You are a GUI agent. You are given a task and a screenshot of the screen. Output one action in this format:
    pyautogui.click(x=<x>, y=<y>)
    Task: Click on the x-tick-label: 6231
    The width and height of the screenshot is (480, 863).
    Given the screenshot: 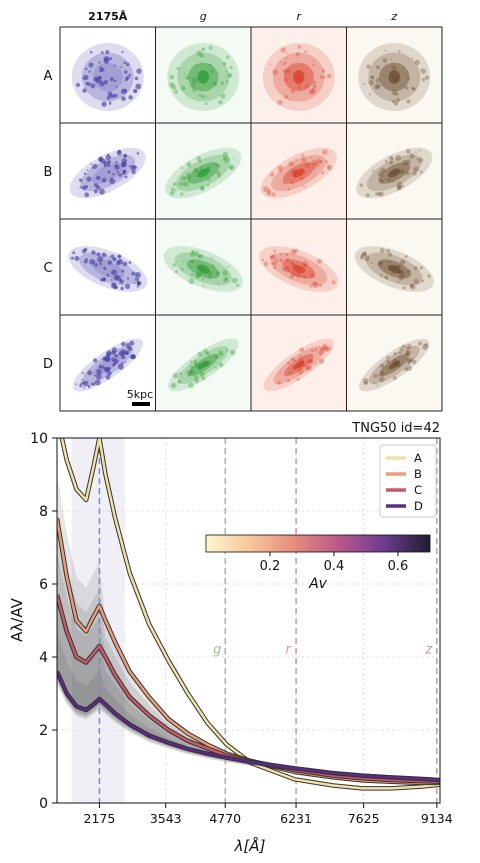 What is the action you would take?
    pyautogui.click(x=296, y=818)
    